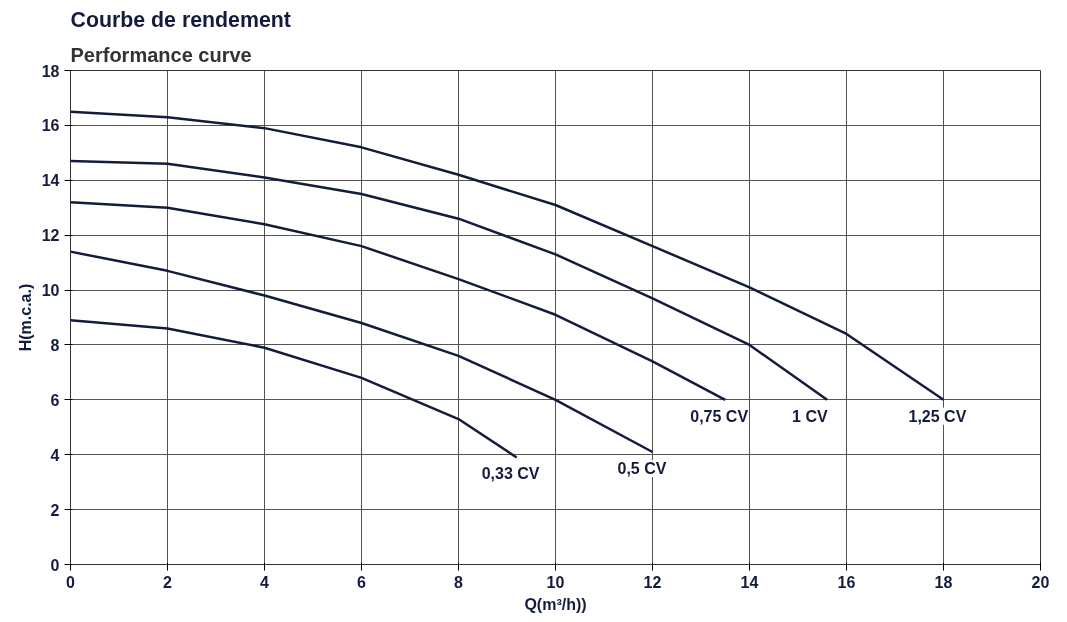  I want to click on x-axis-title: Q(m³/h)), so click(555, 604).